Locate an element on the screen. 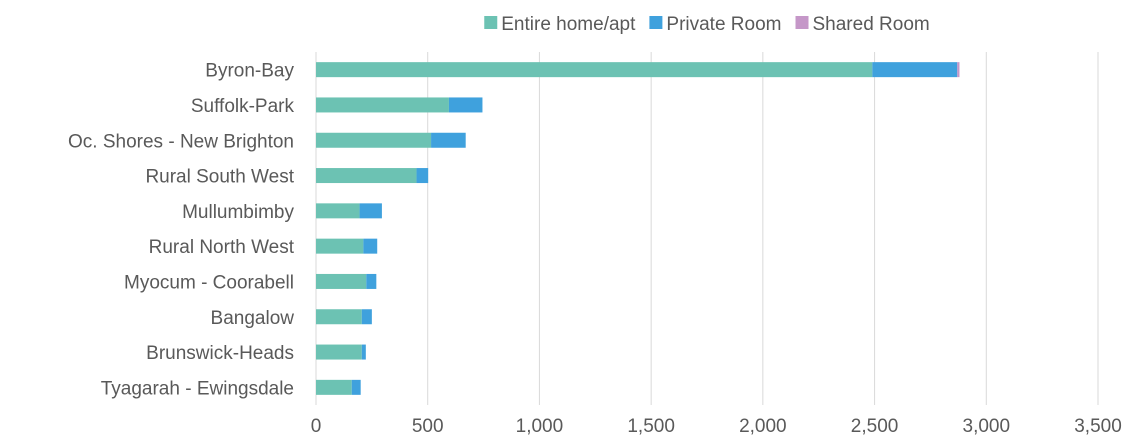 The image size is (1128, 442). legend: Entire home/apt Private Room Shared Room is located at coordinates (707, 24).